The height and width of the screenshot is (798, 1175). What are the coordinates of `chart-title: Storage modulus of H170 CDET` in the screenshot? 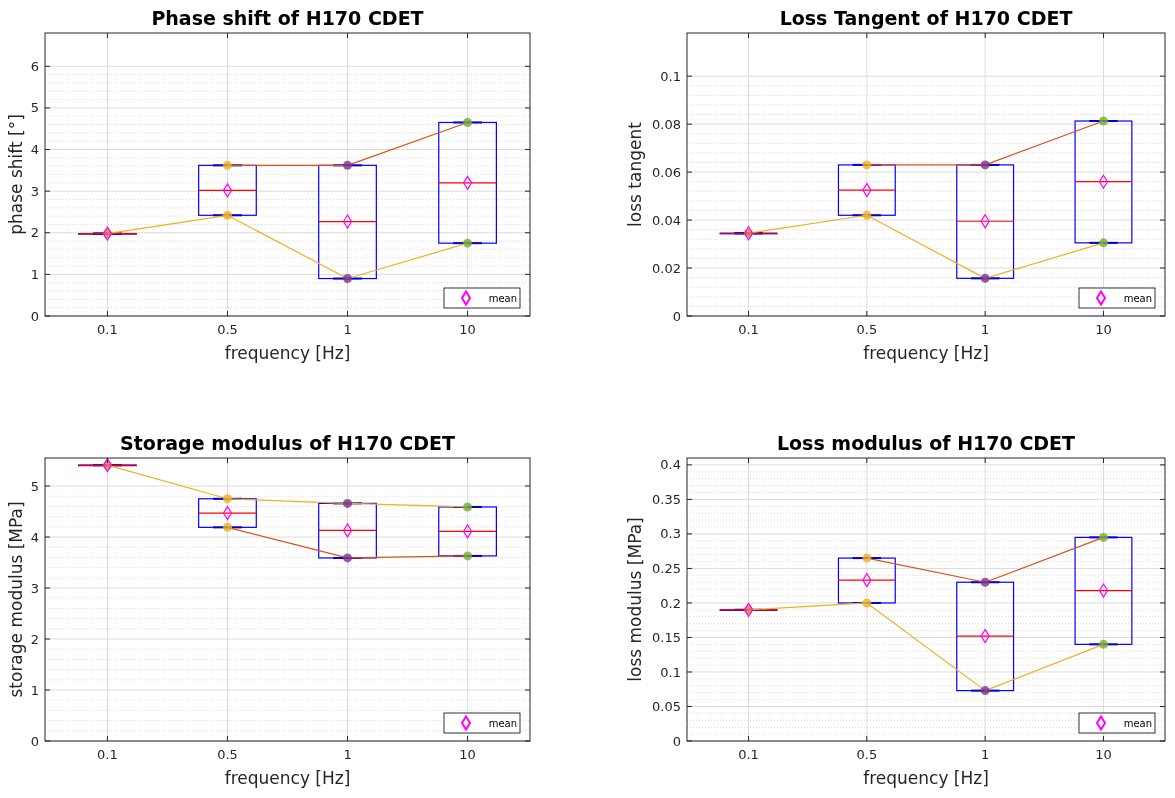 It's located at (287, 443).